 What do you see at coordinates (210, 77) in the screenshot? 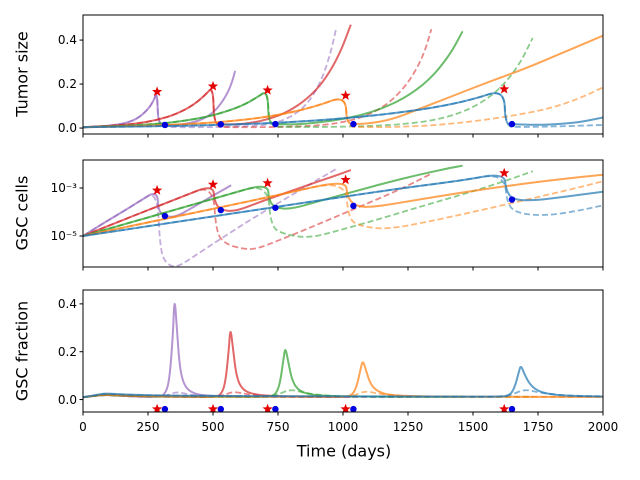
I see `series-tumor-size-purple-dashed` at bounding box center [210, 77].